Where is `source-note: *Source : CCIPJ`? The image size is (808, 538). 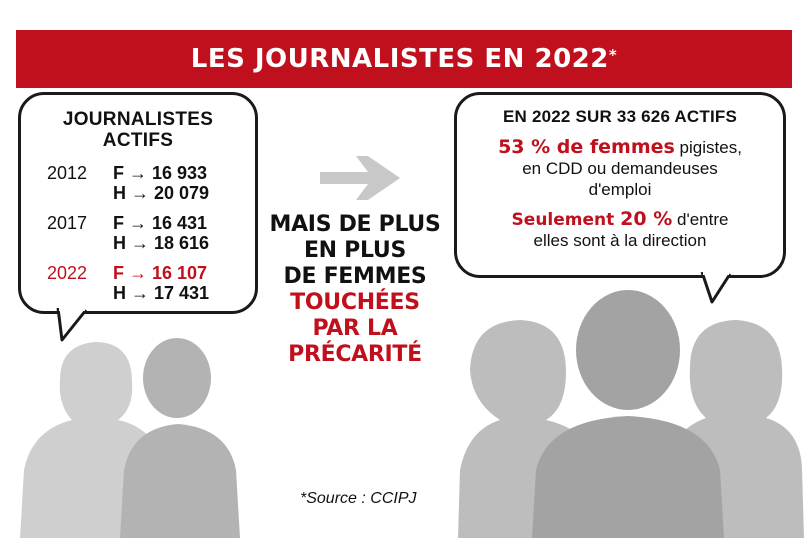 source-note: *Source : CCIPJ is located at coordinates (358, 498).